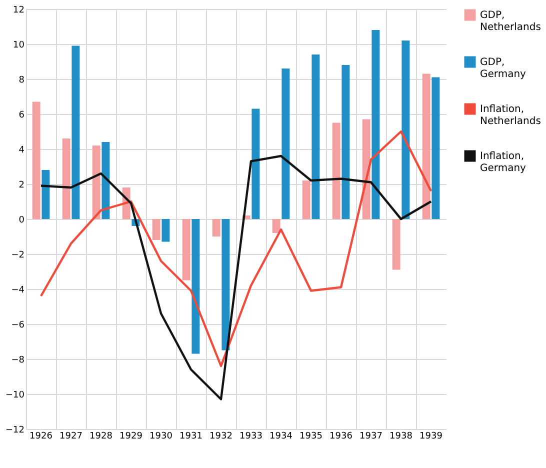 The width and height of the screenshot is (546, 468). Describe the element at coordinates (341, 437) in the screenshot. I see `x-tick-label: 1936` at that location.